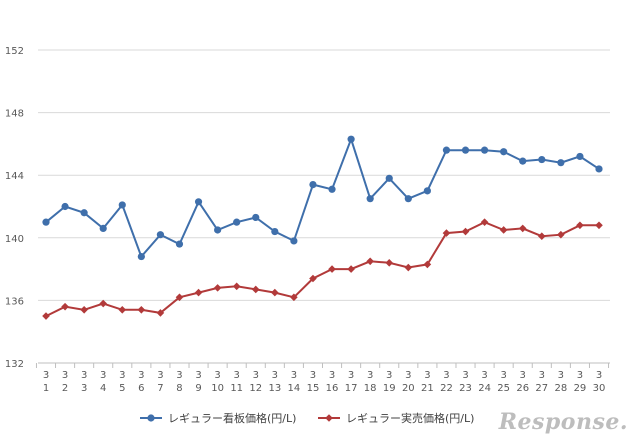 This screenshot has width=640, height=441. Describe the element at coordinates (217, 382) in the screenshot. I see `x-tick-label: 3 10` at that location.